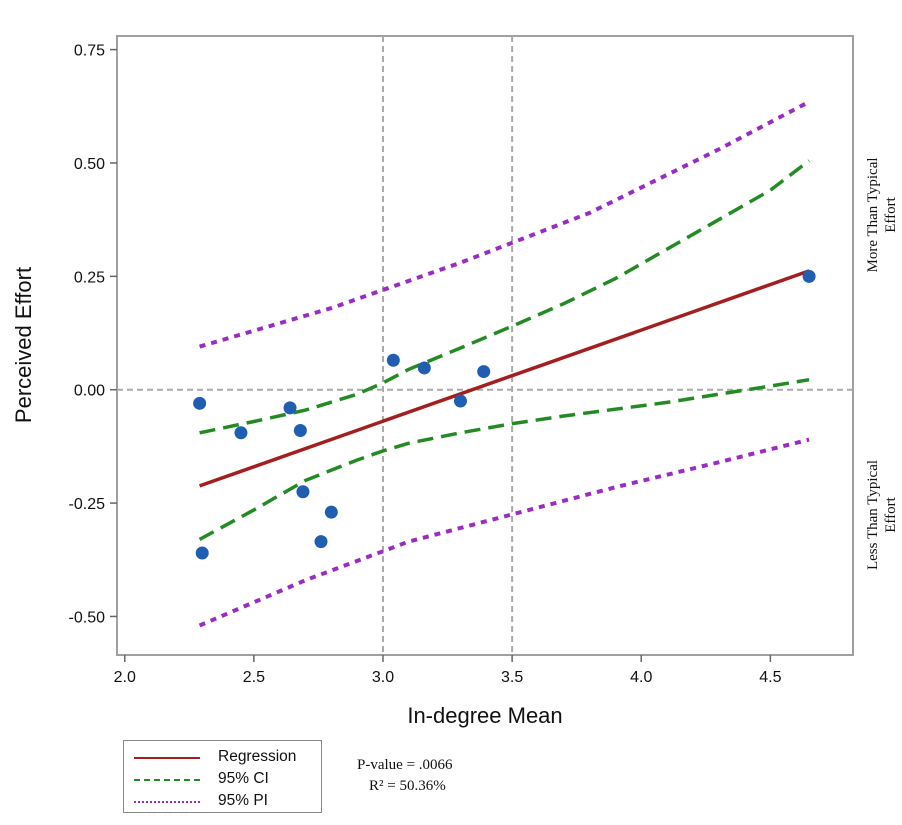 The image size is (902, 825). Describe the element at coordinates (882, 214) in the screenshot. I see `more-than-typical-annotation: More Than Typical Effort` at that location.